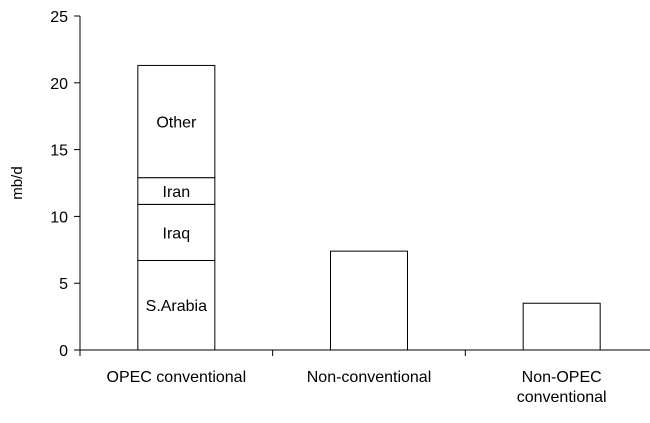 This screenshot has width=650, height=423. What do you see at coordinates (59, 217) in the screenshot?
I see `y-tick-label: 10` at bounding box center [59, 217].